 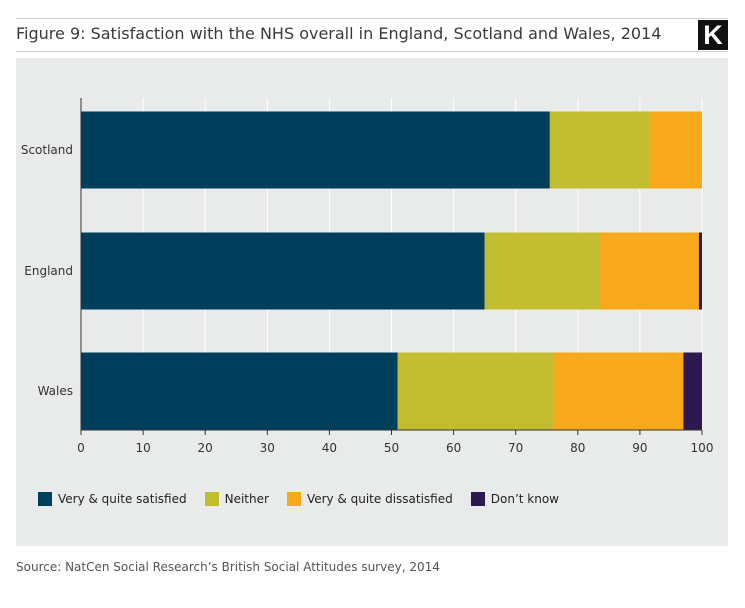 I want to click on x-tick-label-10: 10, so click(x=142, y=448).